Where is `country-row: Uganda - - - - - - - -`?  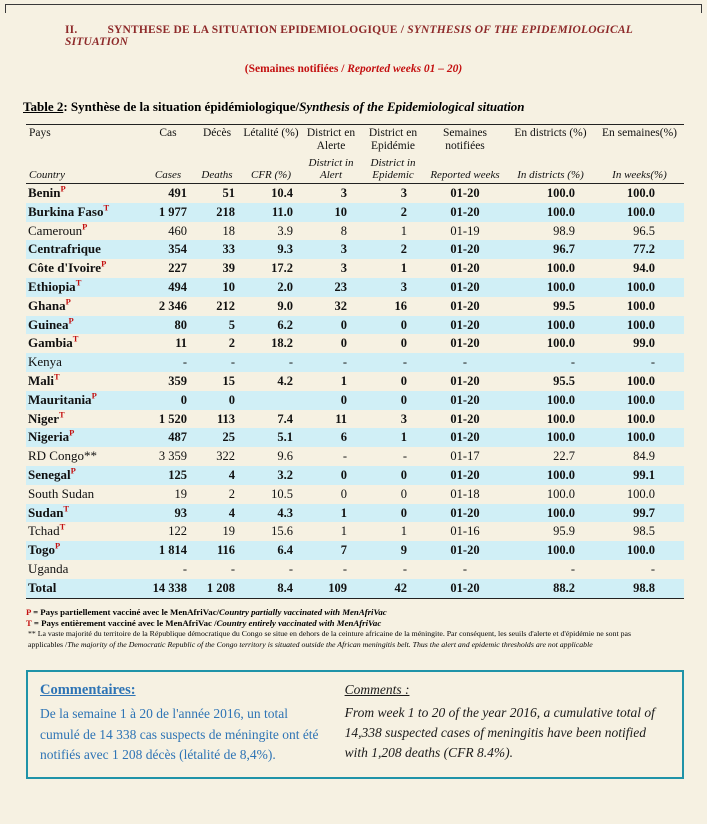
country-row: Uganda - - - - - - - - is located at coordinates (355, 569).